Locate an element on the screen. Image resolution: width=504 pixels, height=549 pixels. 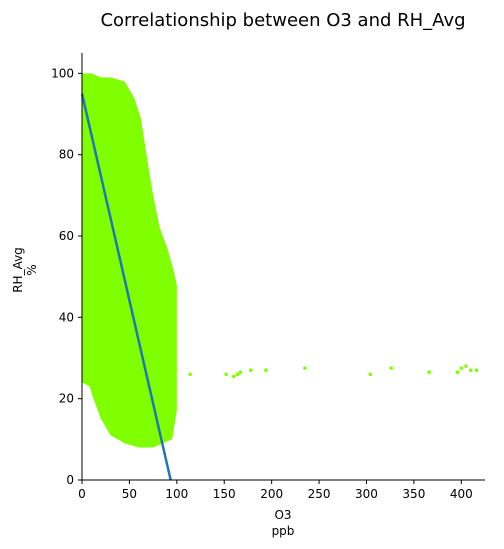
point-cluster is located at coordinates (129, 260).